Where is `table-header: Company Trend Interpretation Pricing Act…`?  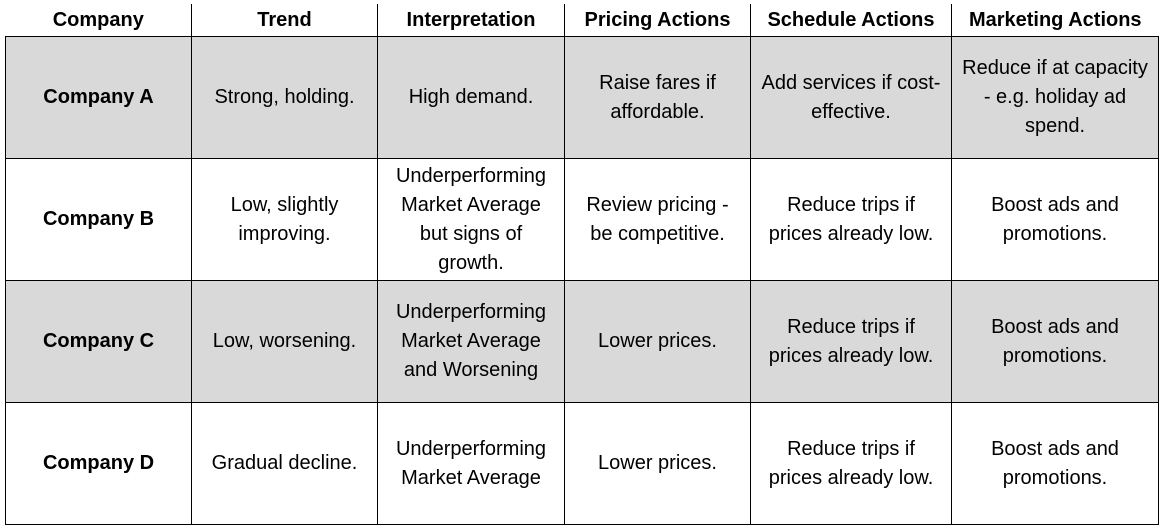
table-header: Company Trend Interpretation Pricing Act… is located at coordinates (582, 20).